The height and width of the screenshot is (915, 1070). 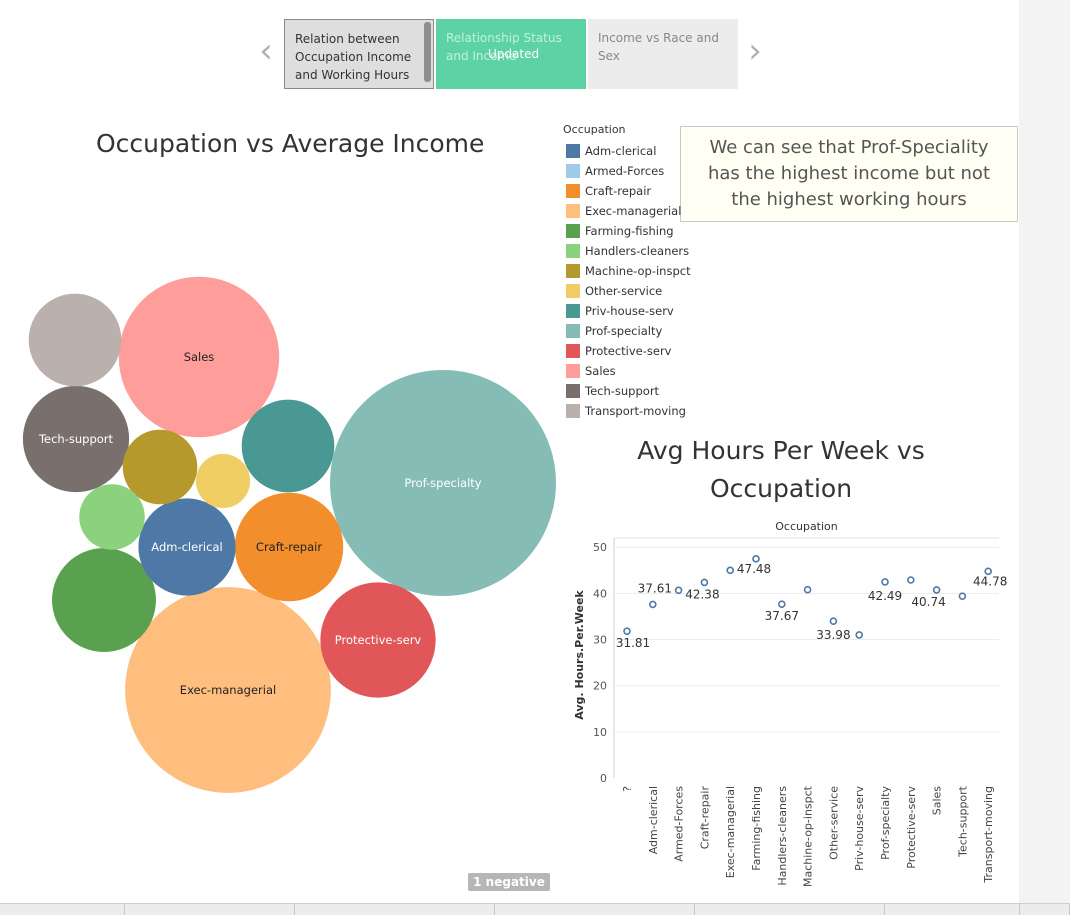 I want to click on bubble-adm-clerical, so click(x=187, y=547).